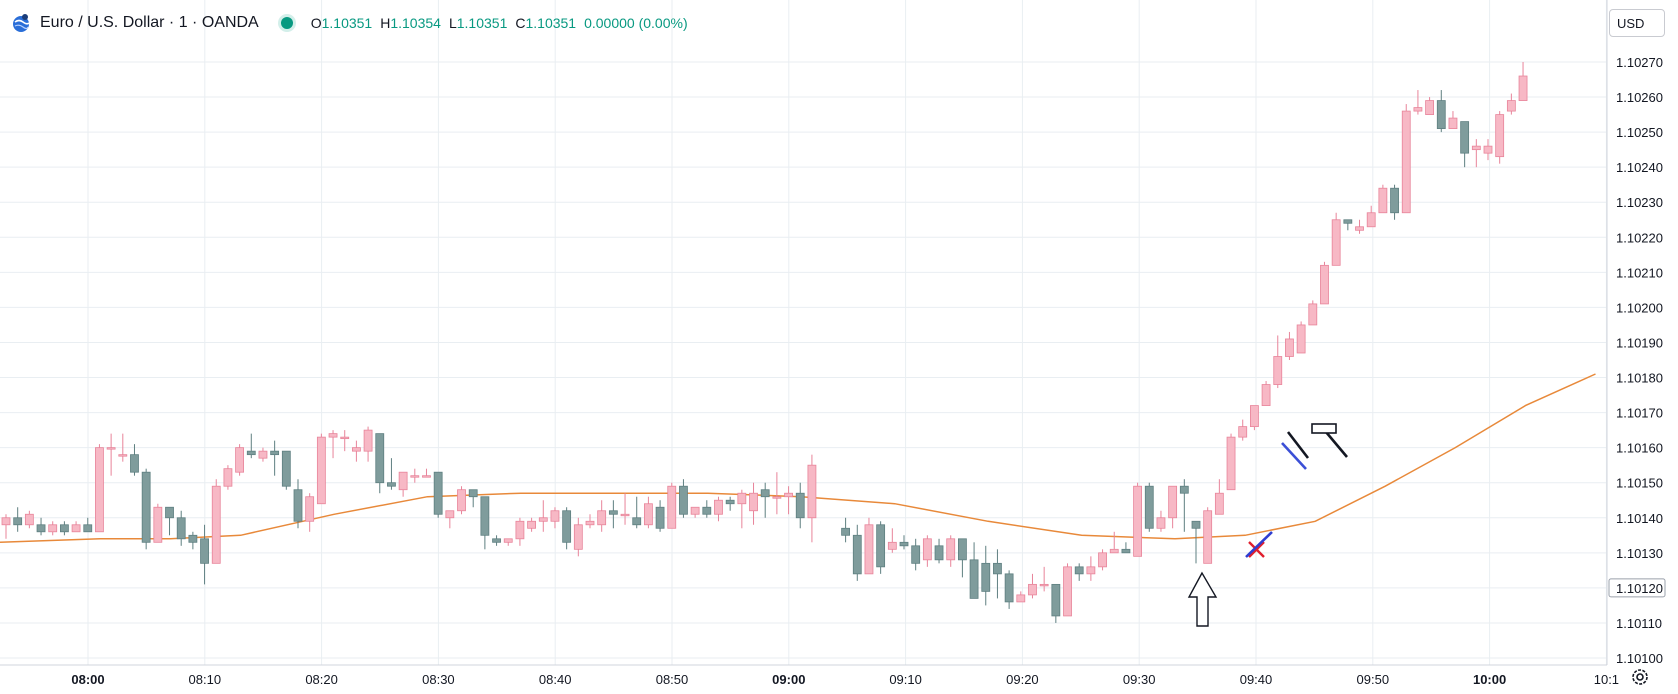 This screenshot has height=694, width=1678. What do you see at coordinates (286, 23) in the screenshot?
I see `market-status-dot-icon` at bounding box center [286, 23].